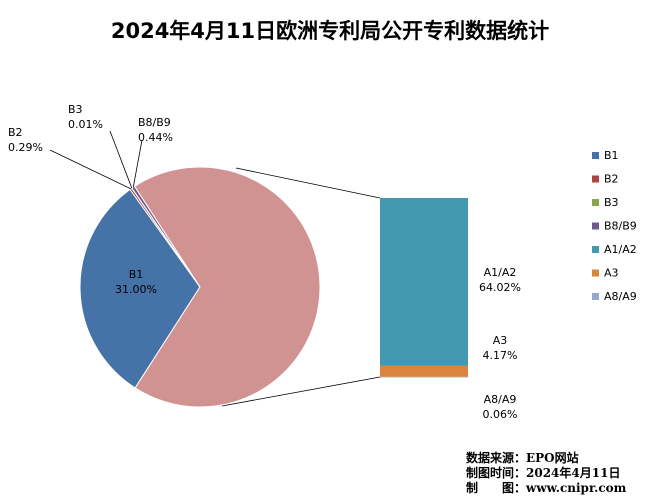 The width and height of the screenshot is (660, 502). I want to click on data-label-a8-a9-name: A8/A9, so click(500, 399).